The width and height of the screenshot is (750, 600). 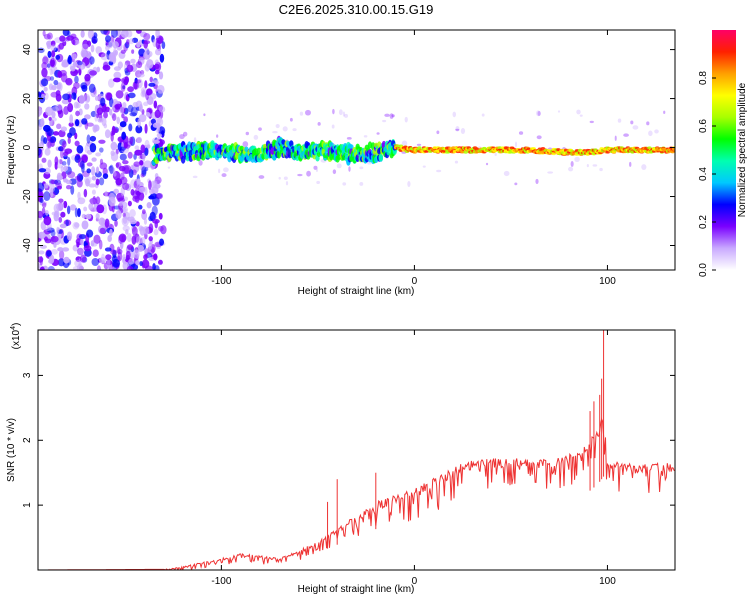 What do you see at coordinates (11, 450) in the screenshot?
I see `snr-y-label: SNR (10 * v/v)` at bounding box center [11, 450].